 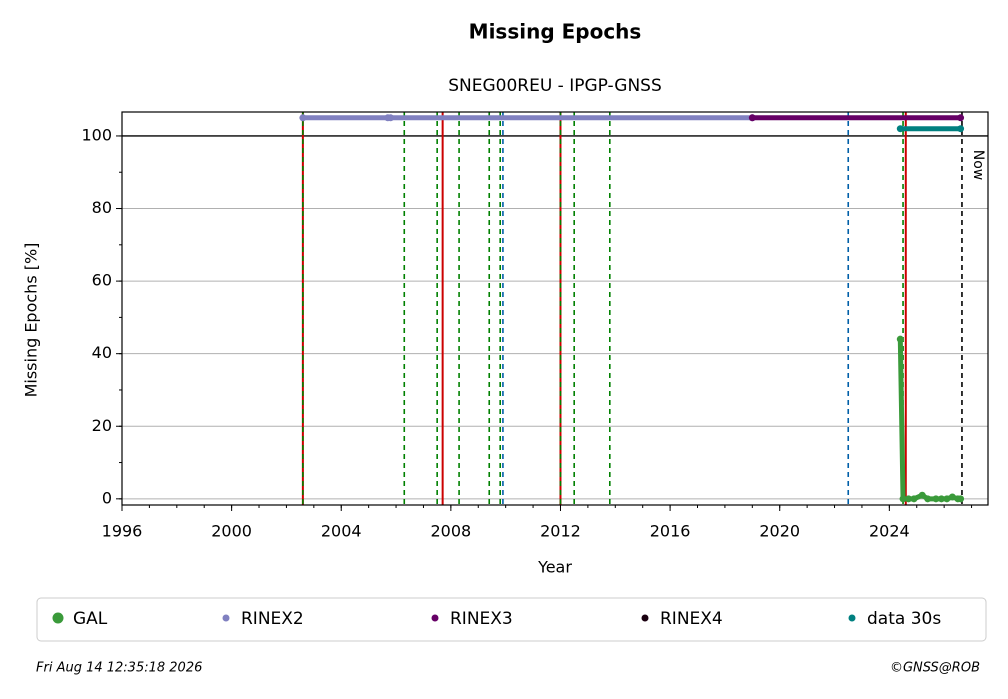 I want to click on x-tick-label: 2008, so click(x=451, y=531).